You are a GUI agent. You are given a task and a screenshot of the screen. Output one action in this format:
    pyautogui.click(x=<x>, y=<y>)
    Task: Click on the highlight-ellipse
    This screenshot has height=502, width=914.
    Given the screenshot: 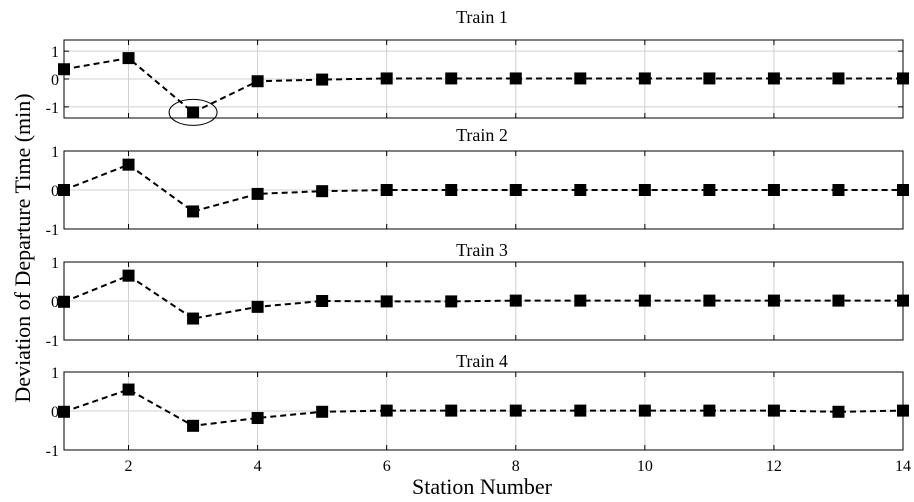 What is the action you would take?
    pyautogui.click(x=193, y=112)
    